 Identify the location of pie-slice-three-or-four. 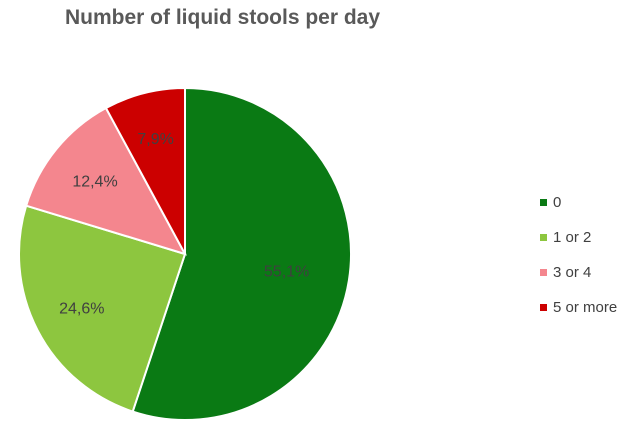
(106, 181).